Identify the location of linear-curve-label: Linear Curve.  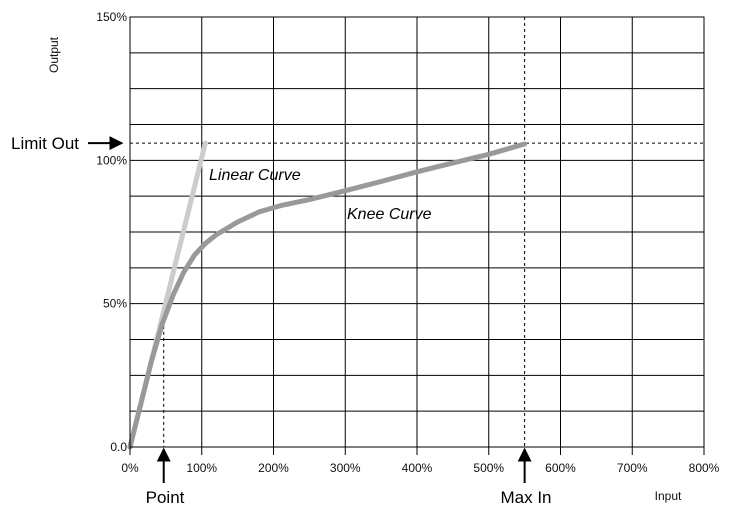
(255, 175).